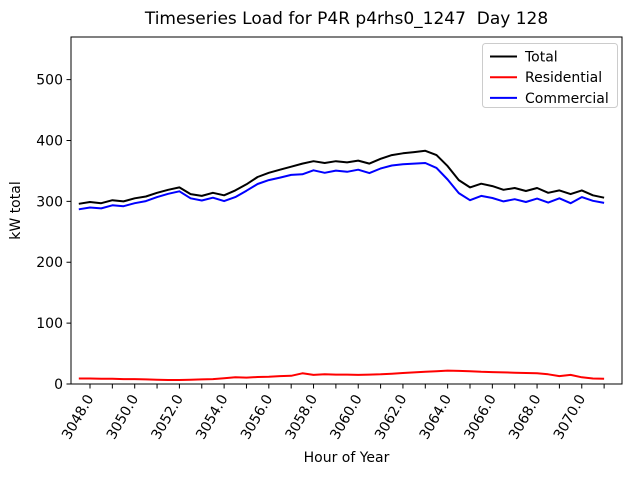 This screenshot has height=480, width=640. What do you see at coordinates (341, 375) in the screenshot?
I see `series-residential-line` at bounding box center [341, 375].